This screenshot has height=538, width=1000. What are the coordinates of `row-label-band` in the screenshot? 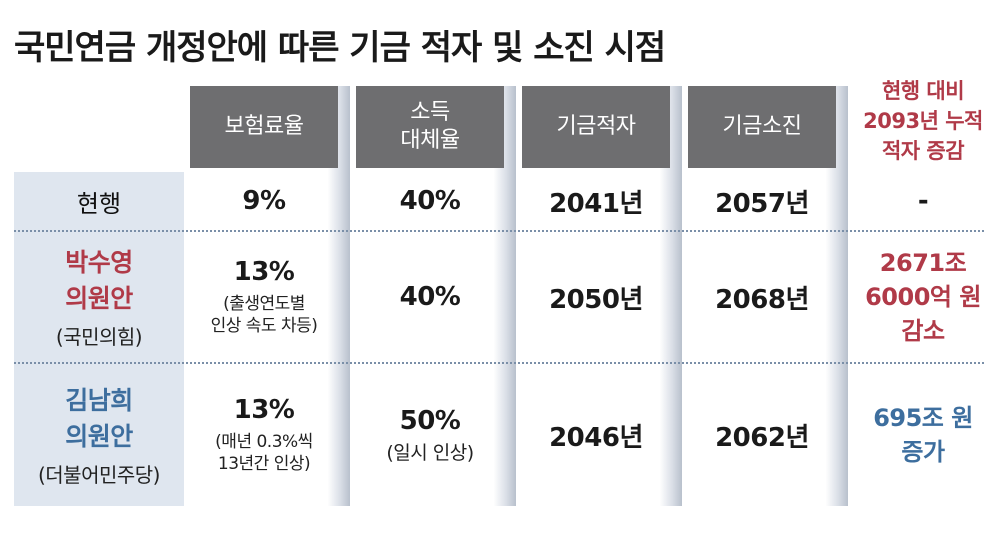 It's located at (99, 339).